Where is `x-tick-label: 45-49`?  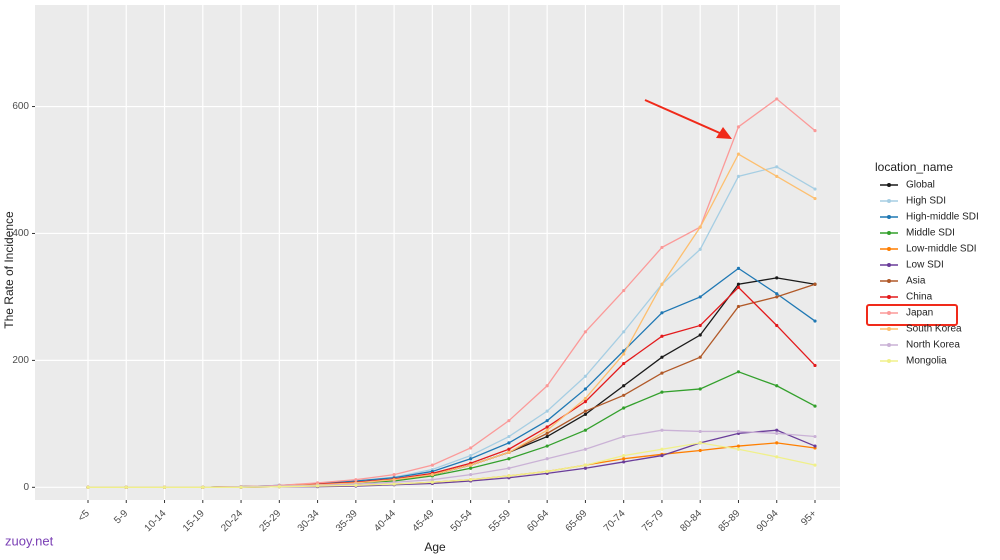
x-tick-label: 45-49 is located at coordinates (423, 521).